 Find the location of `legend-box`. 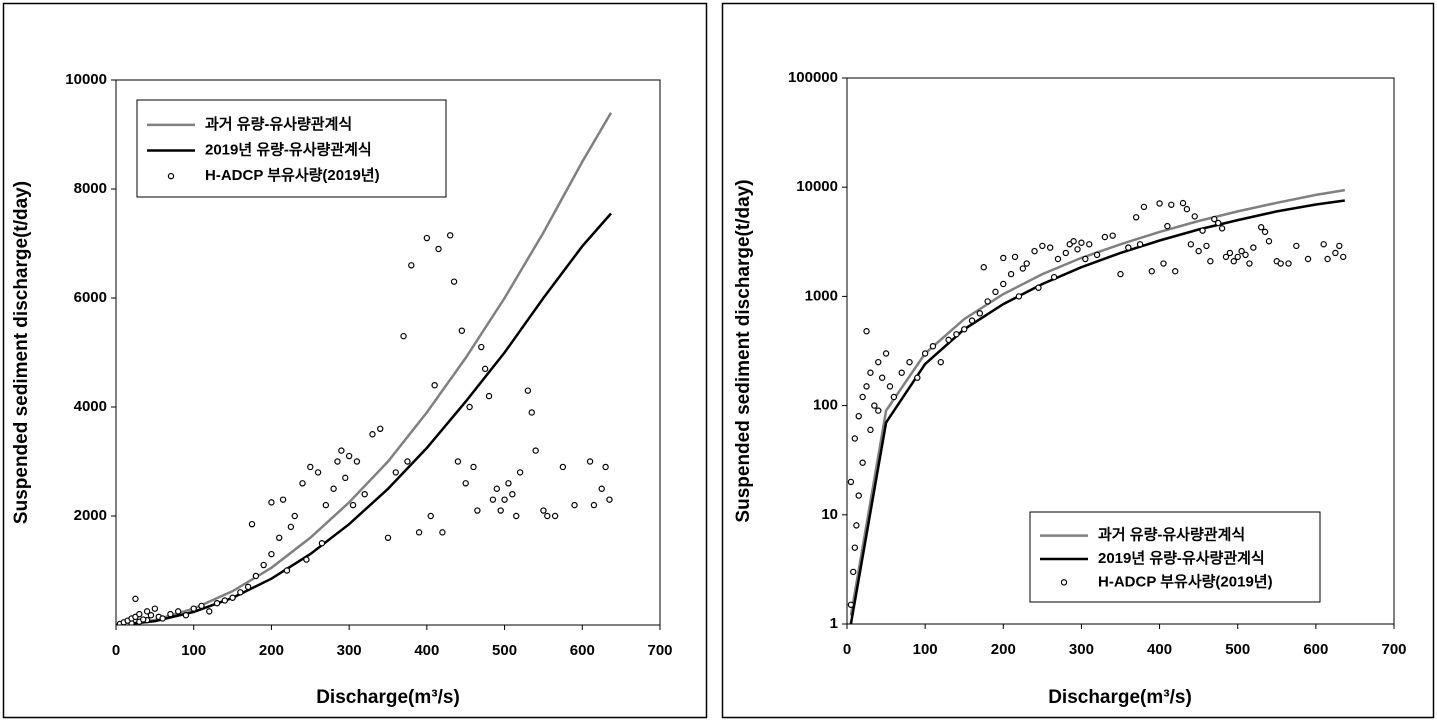

legend-box is located at coordinates (291, 148).